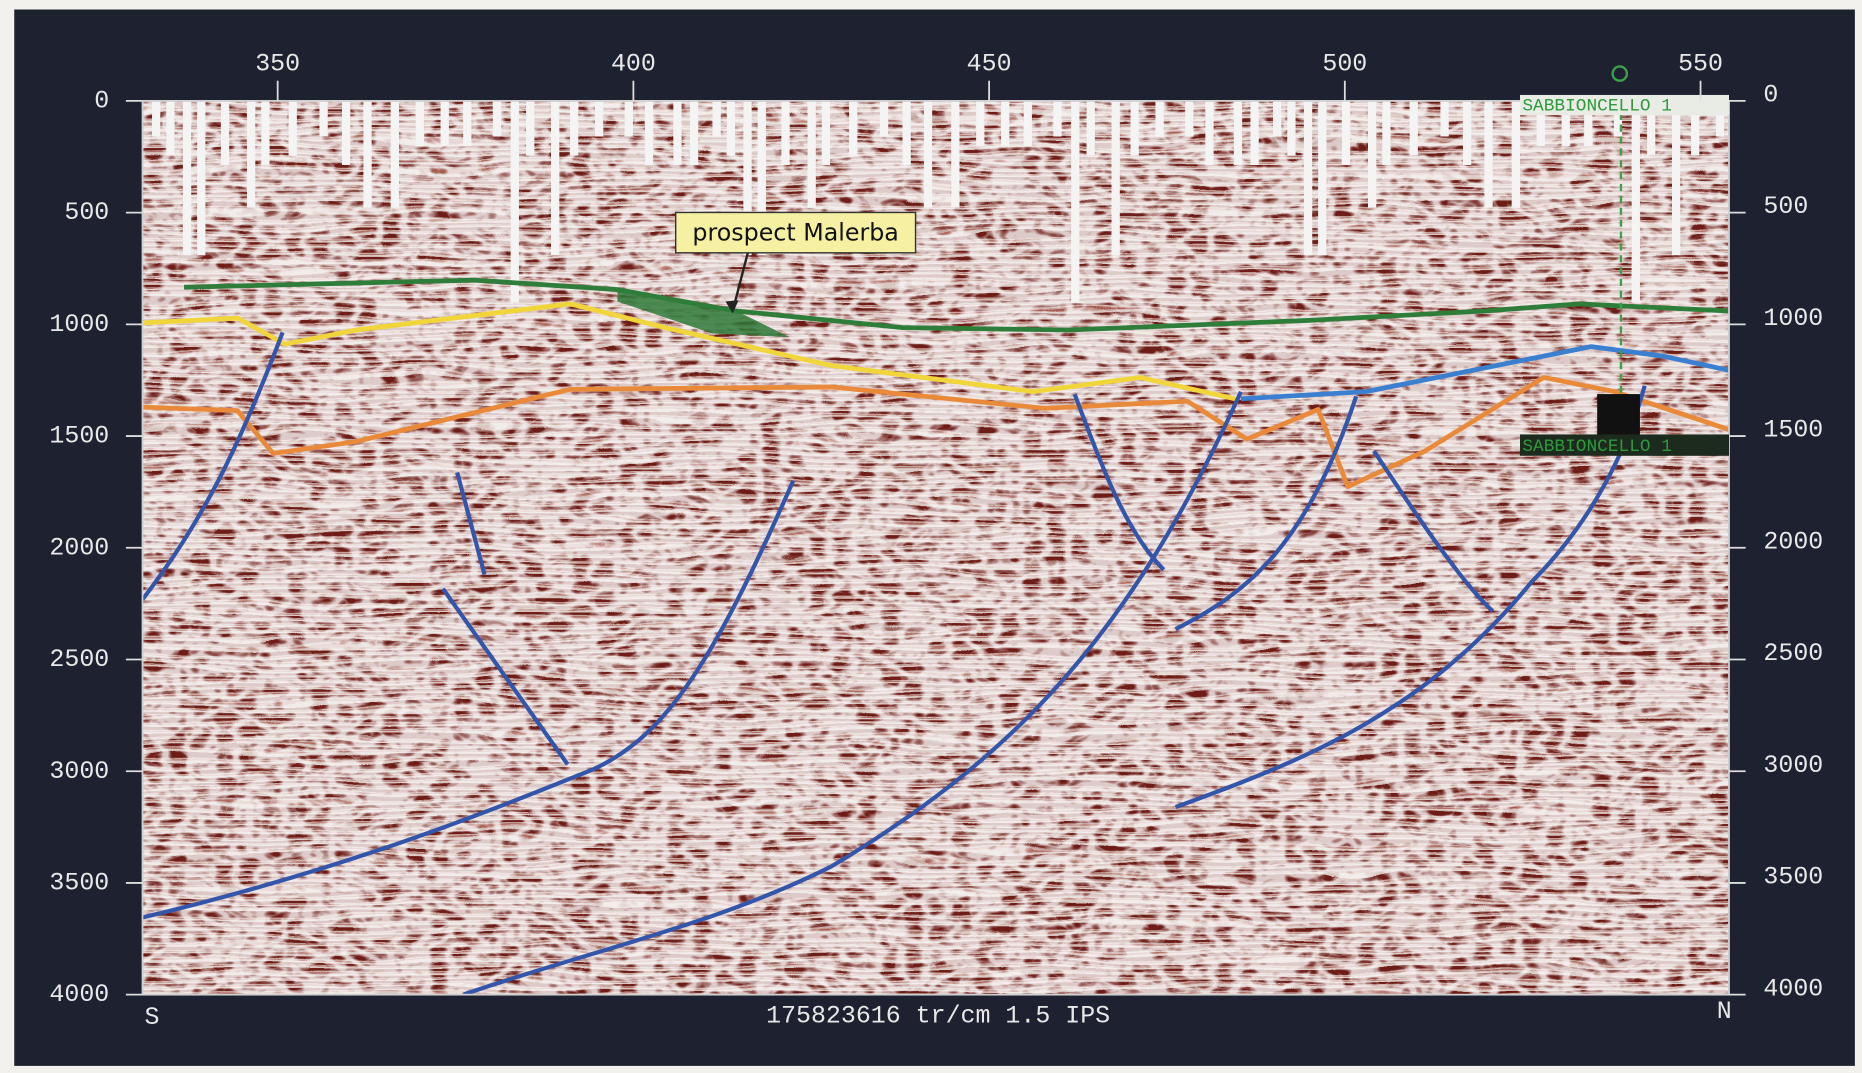 The height and width of the screenshot is (1073, 1862). Describe the element at coordinates (1618, 415) in the screenshot. I see `well-marker` at that location.